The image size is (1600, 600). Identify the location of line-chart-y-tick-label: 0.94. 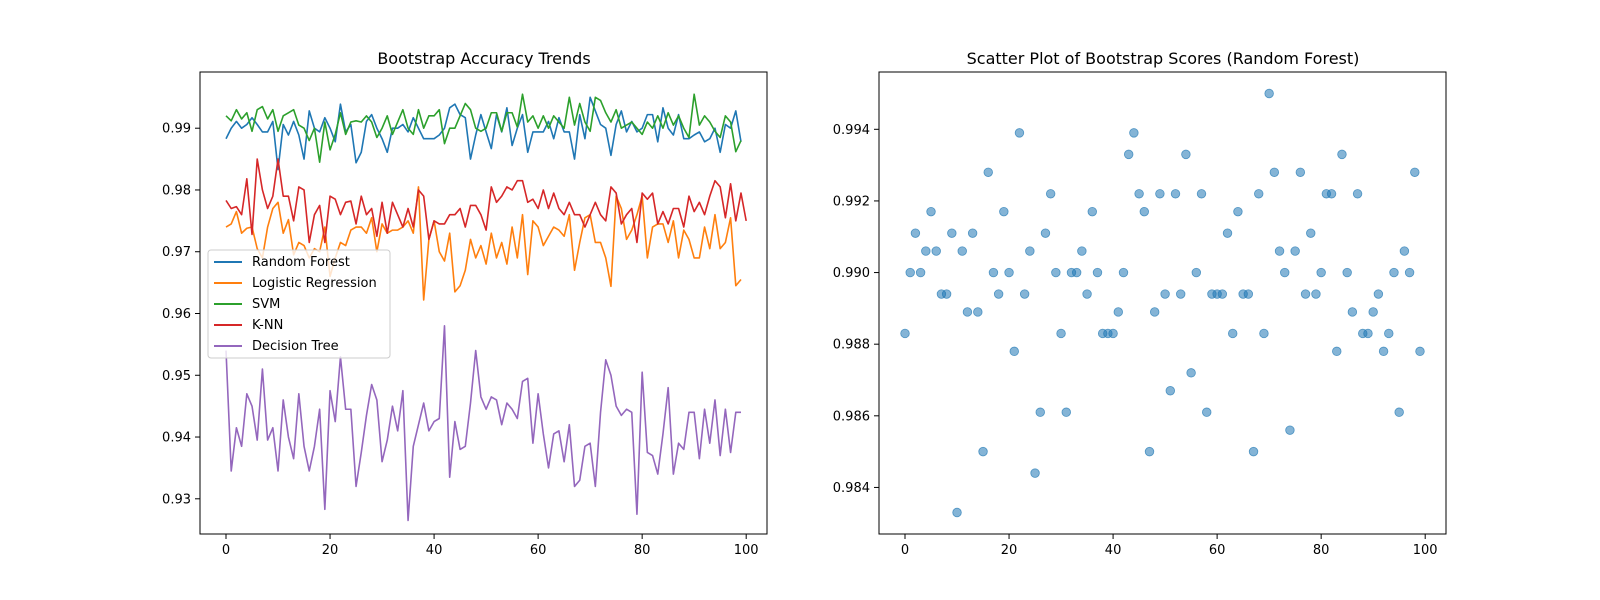
(176, 438).